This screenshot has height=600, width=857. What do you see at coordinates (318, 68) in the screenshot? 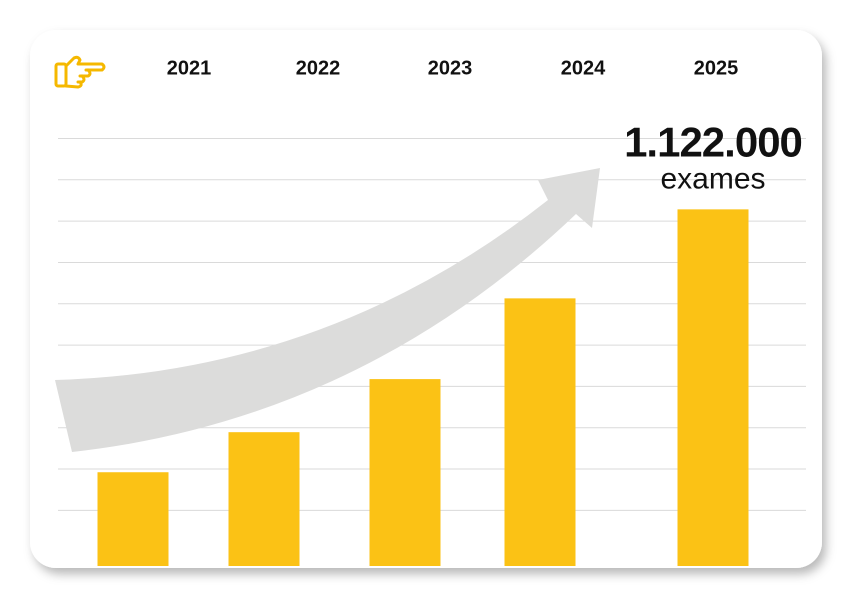
I see `x-tick-label: 2022` at bounding box center [318, 68].